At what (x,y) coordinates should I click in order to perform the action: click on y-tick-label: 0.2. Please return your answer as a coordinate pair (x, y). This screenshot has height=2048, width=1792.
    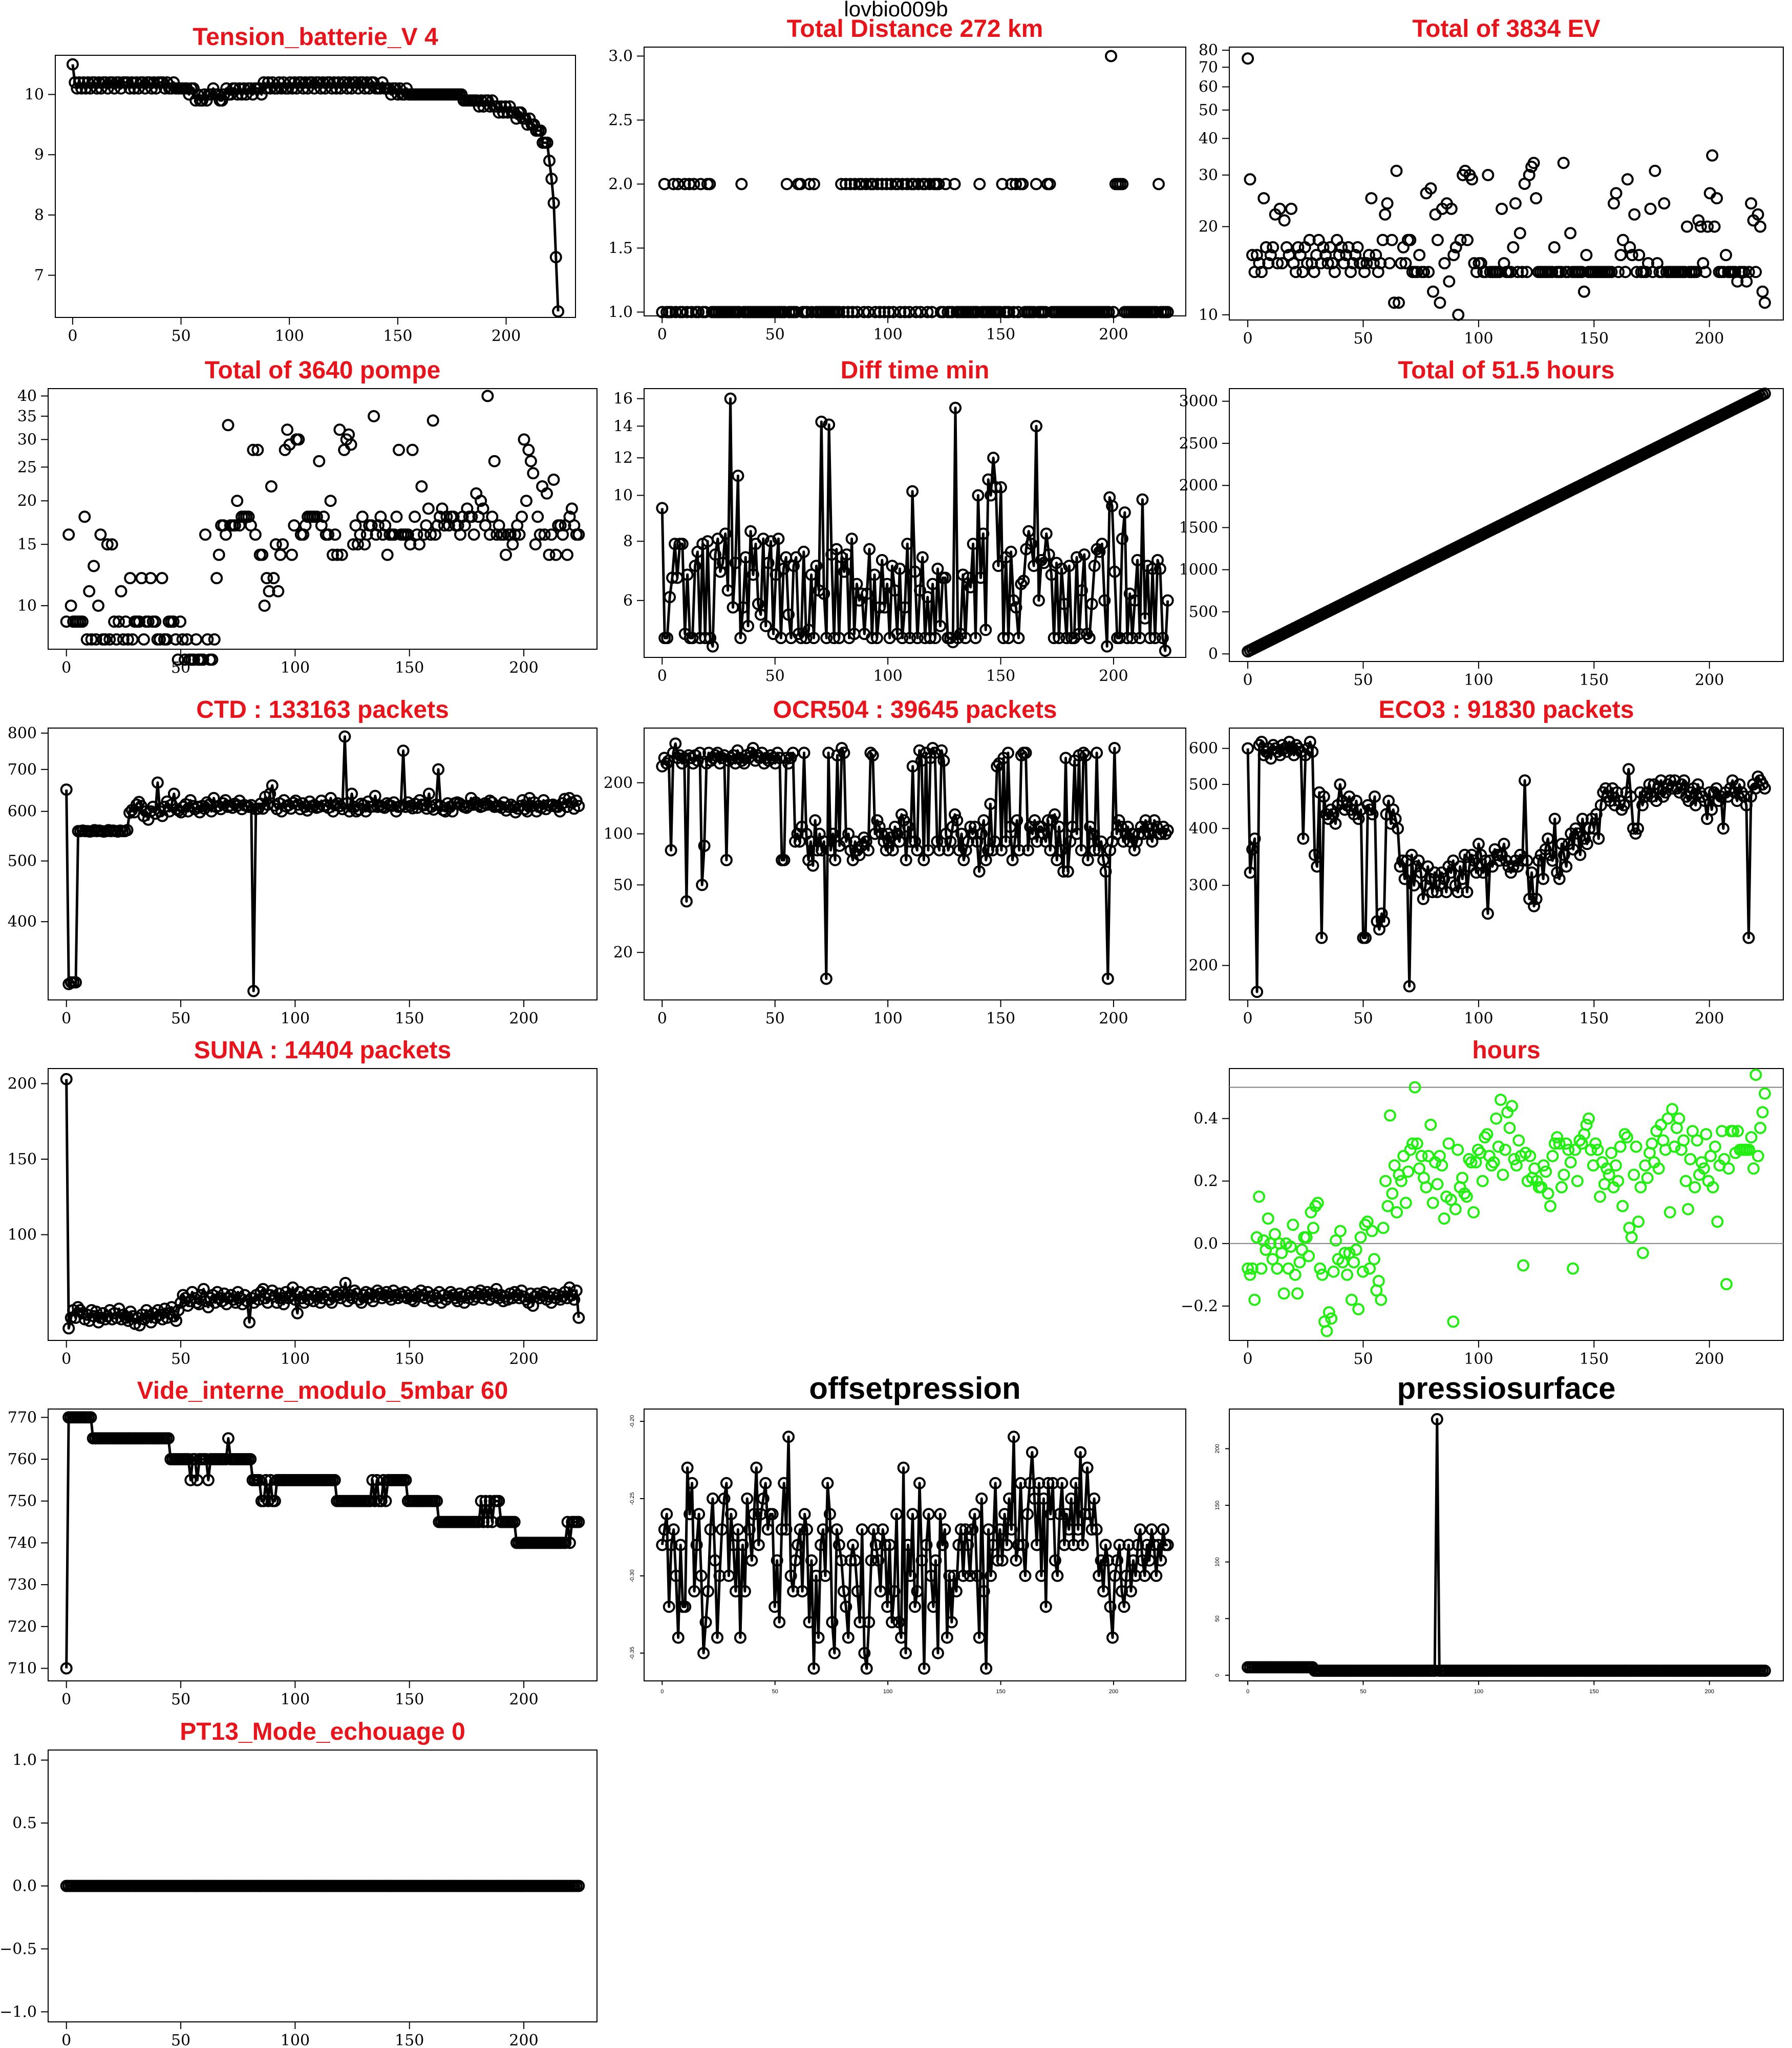
    Looking at the image, I should click on (1205, 1181).